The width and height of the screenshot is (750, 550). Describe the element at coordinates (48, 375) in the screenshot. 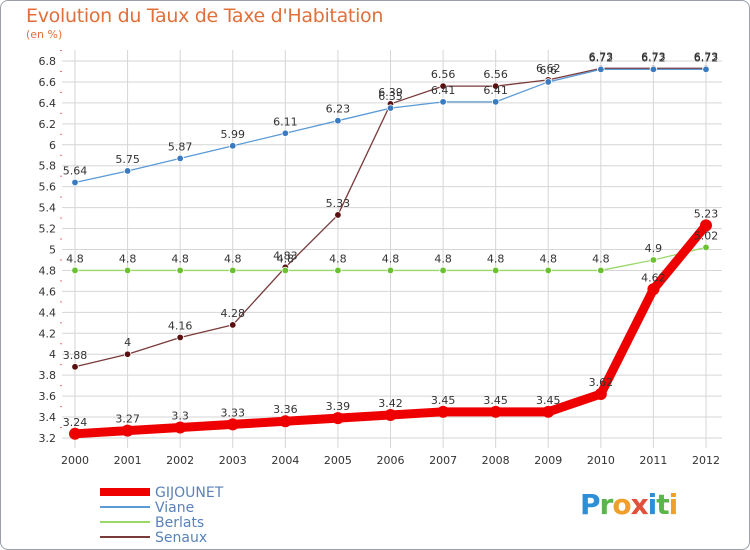

I see `y-tick-label: 3.8` at that location.